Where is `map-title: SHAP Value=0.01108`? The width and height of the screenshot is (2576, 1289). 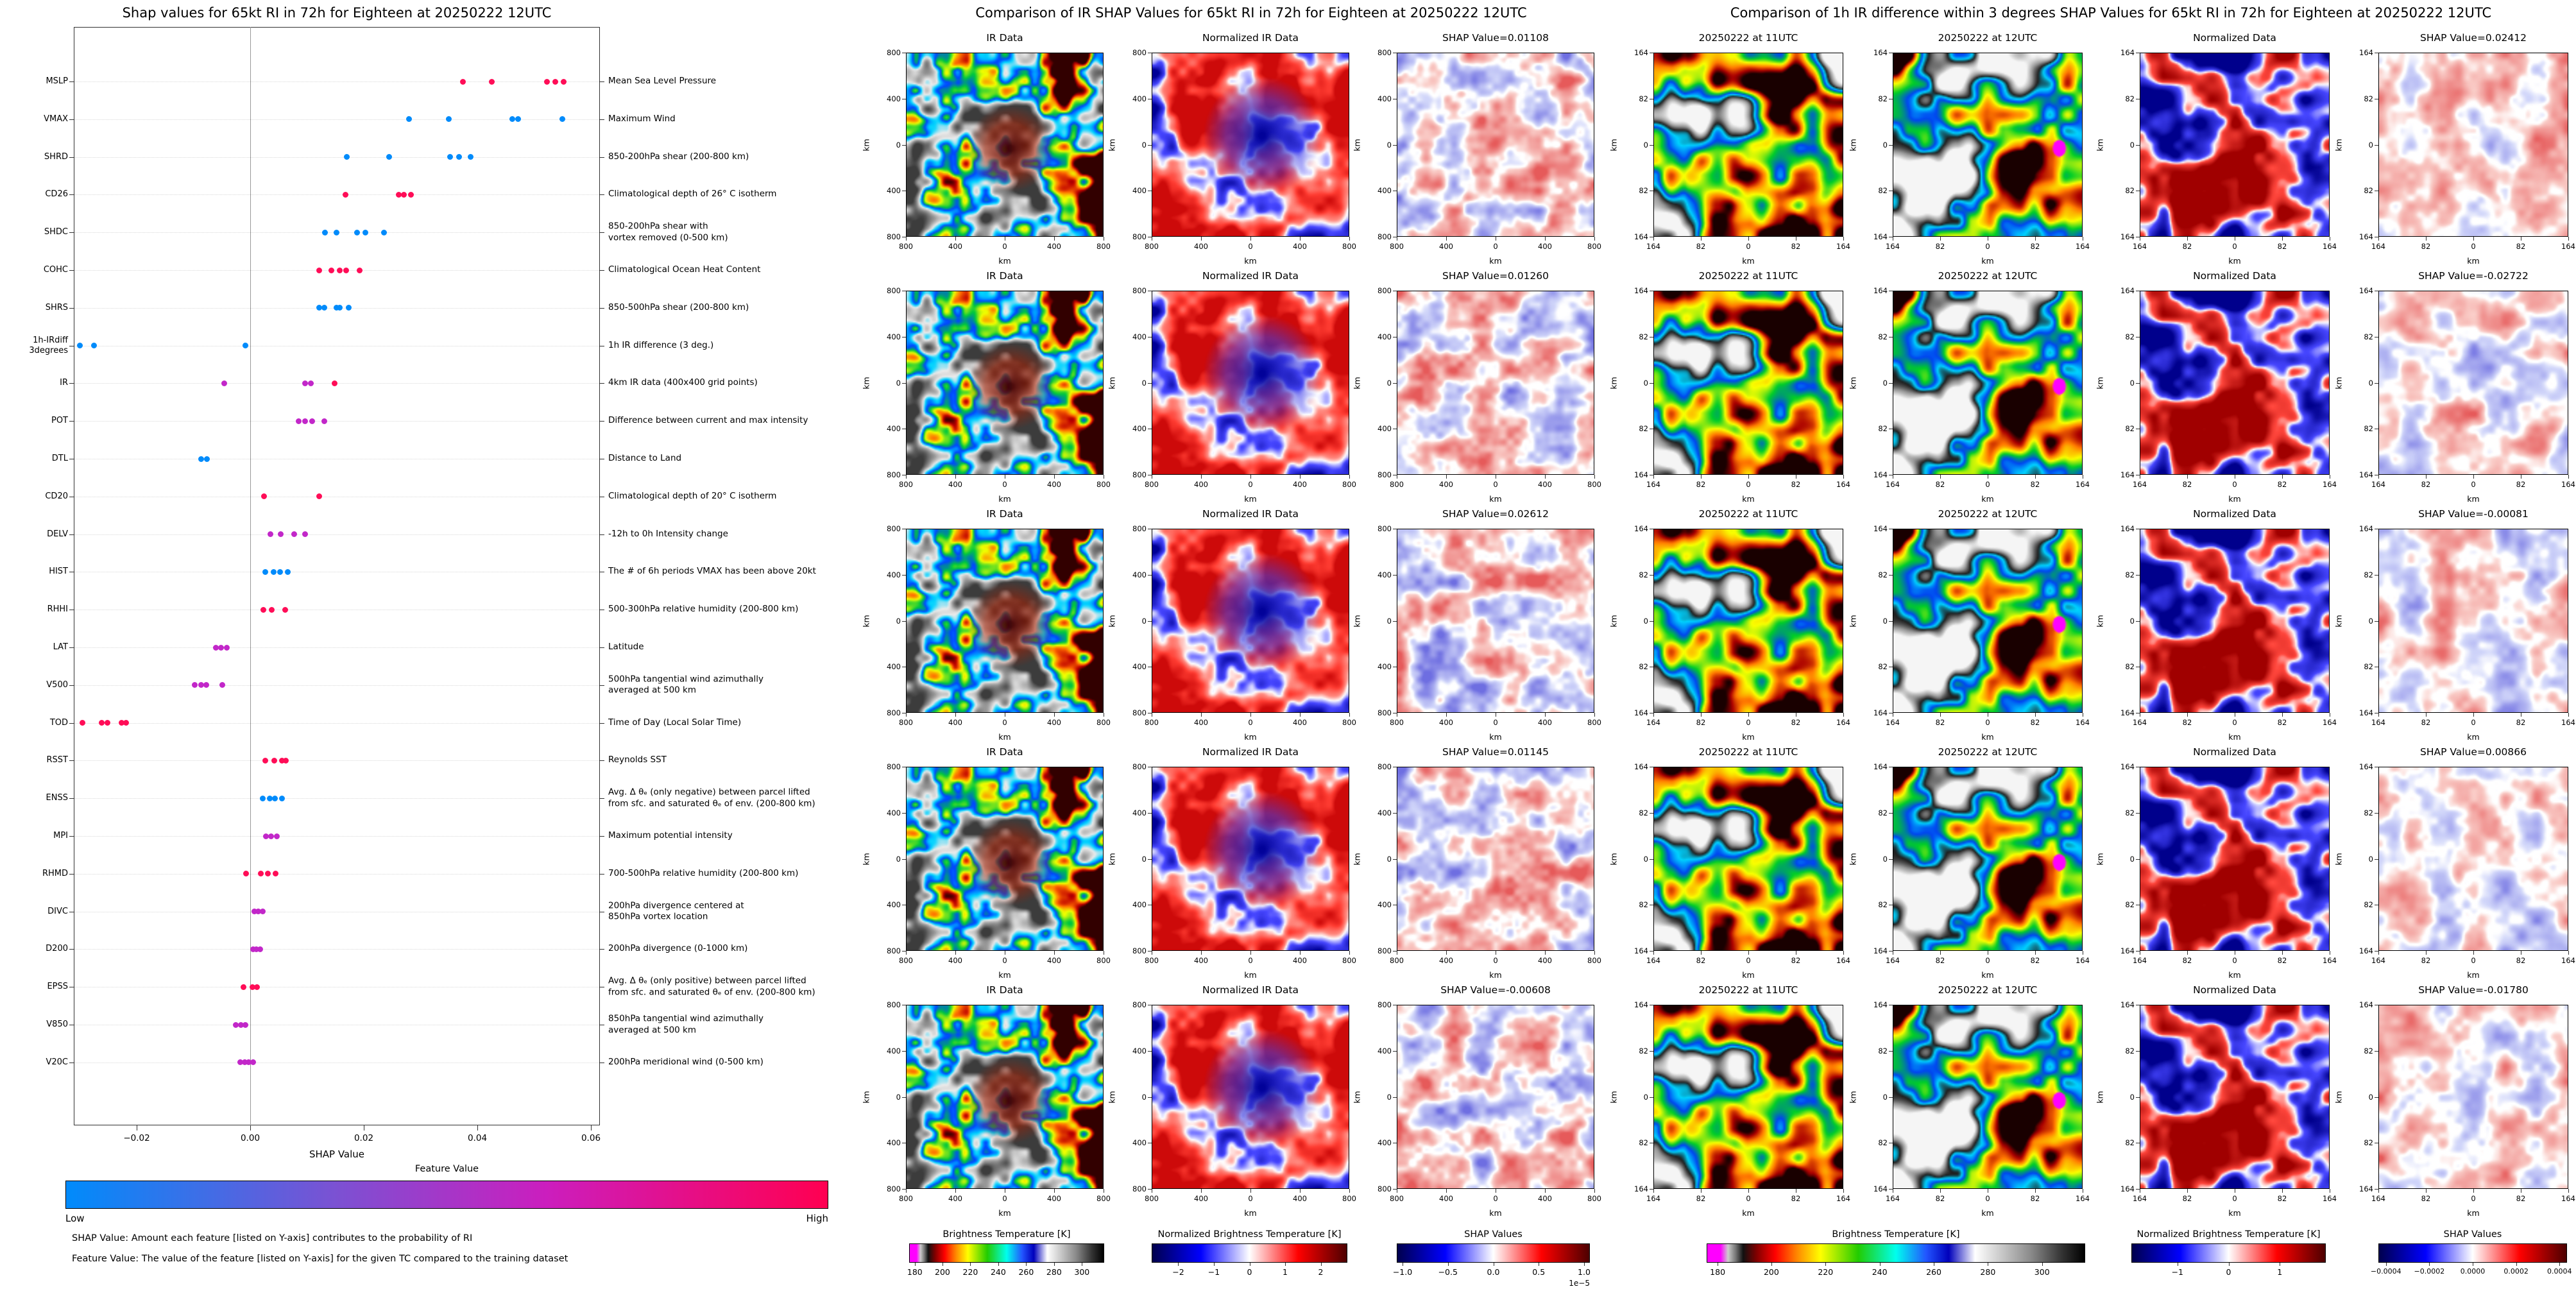 map-title: SHAP Value=0.01108 is located at coordinates (1495, 38).